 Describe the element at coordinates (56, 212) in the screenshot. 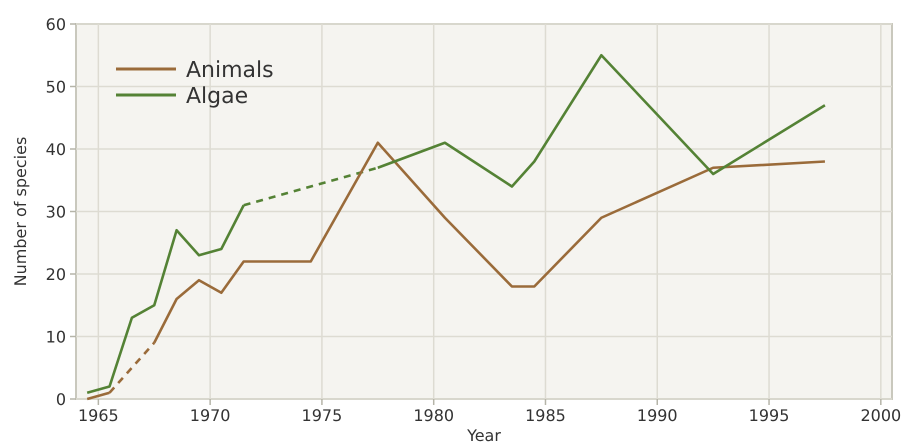

I see `y-tick-label: 30` at that location.